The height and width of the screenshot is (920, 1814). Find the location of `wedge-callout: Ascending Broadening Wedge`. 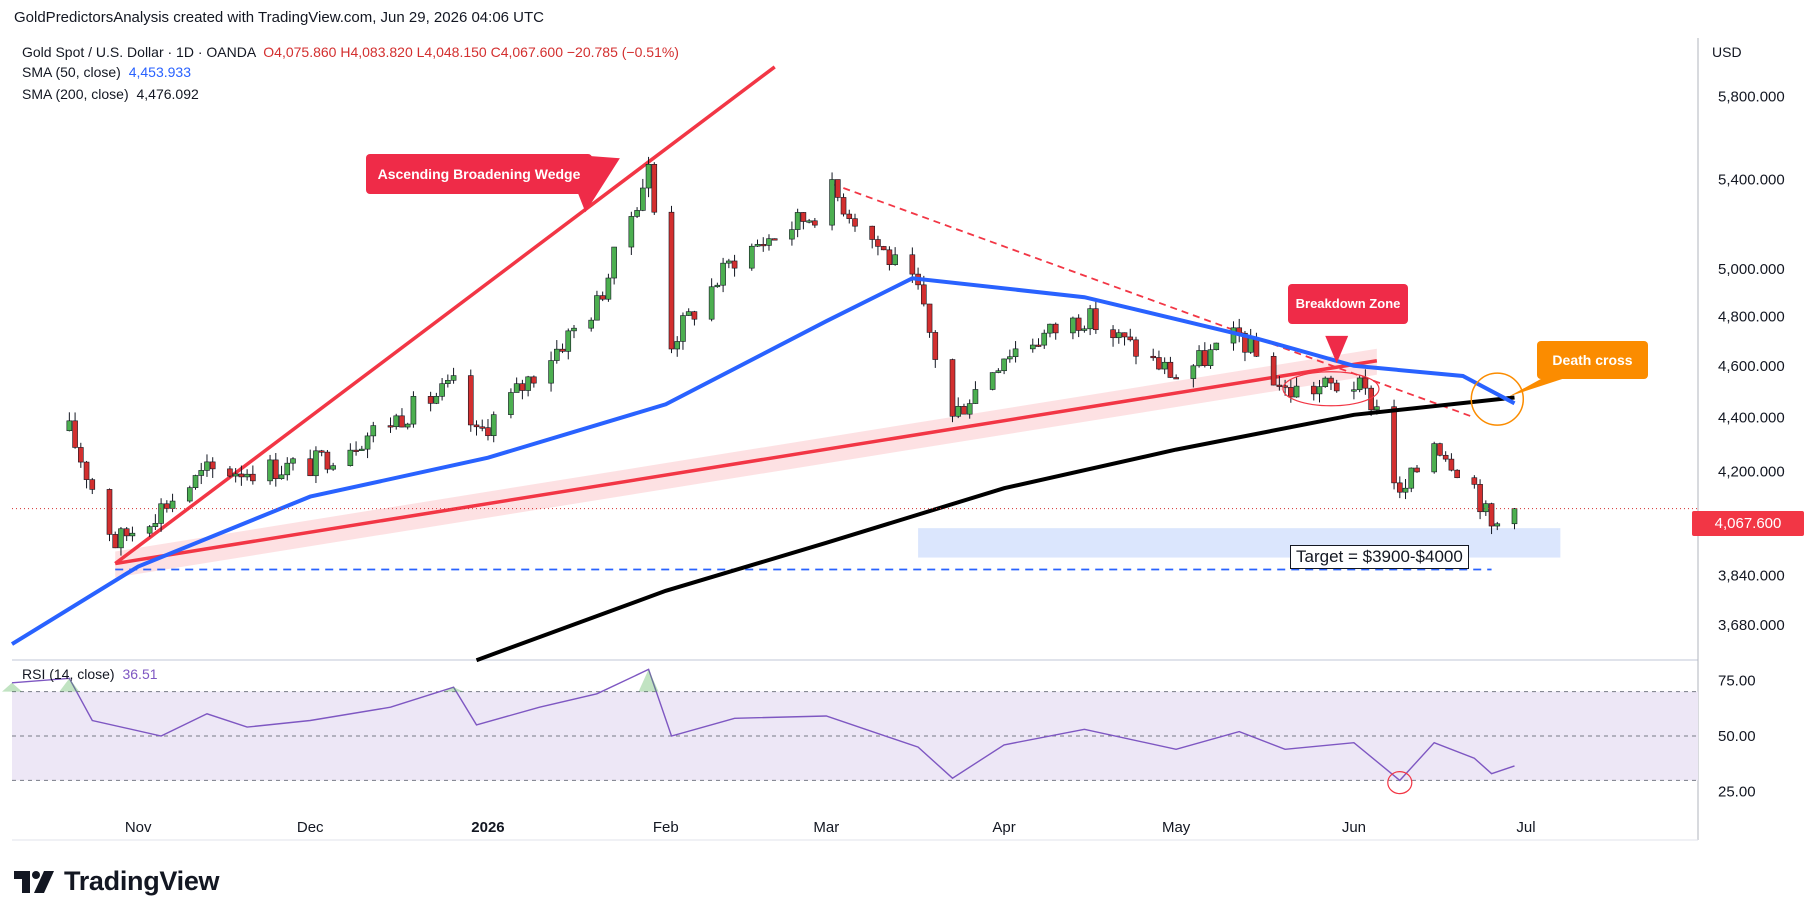

wedge-callout: Ascending Broadening Wedge is located at coordinates (479, 174).